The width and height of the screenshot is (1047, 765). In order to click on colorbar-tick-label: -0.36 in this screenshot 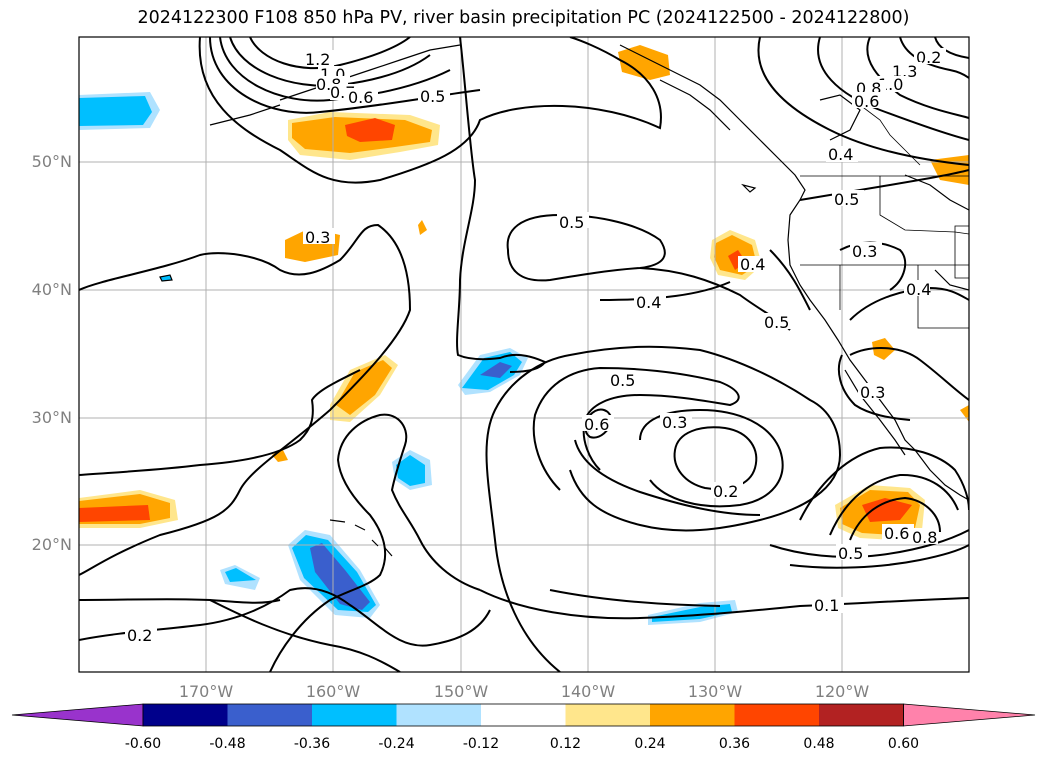, I will do `click(312, 744)`.